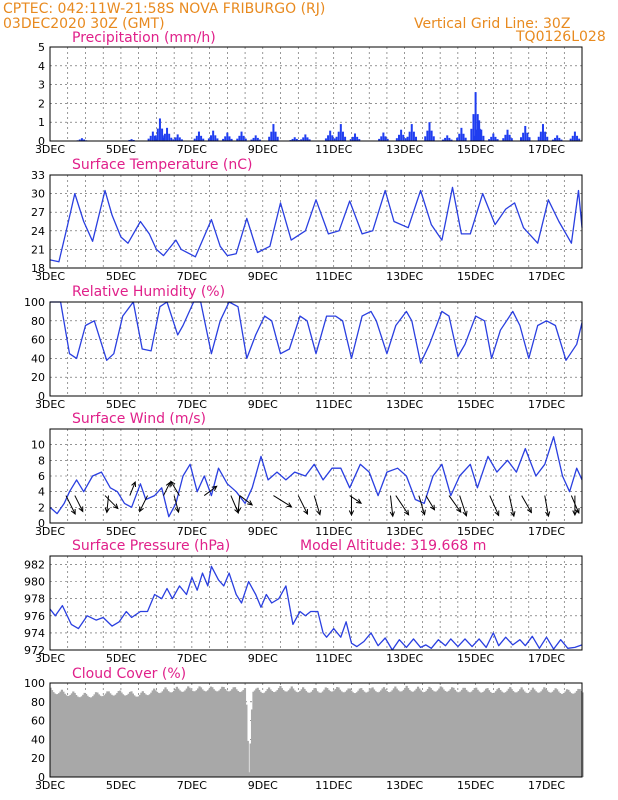  What do you see at coordinates (316, 477) in the screenshot?
I see `series-line` at bounding box center [316, 477].